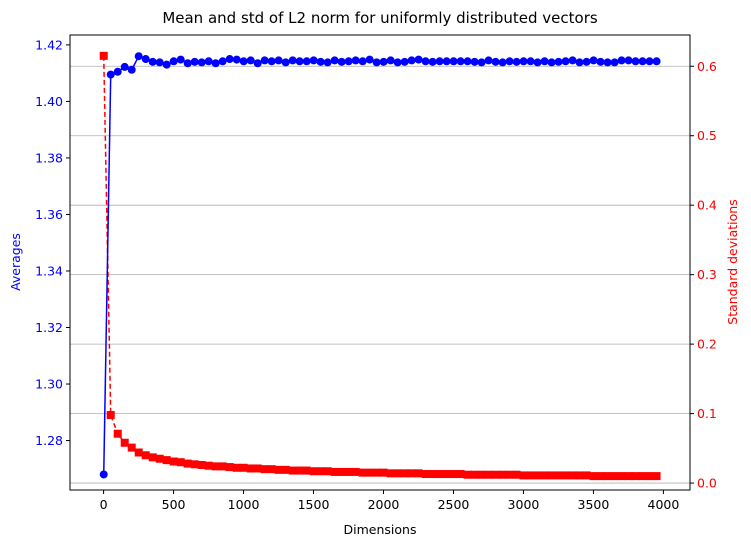  What do you see at coordinates (314, 504) in the screenshot?
I see `x-tick-label: 1500` at bounding box center [314, 504].